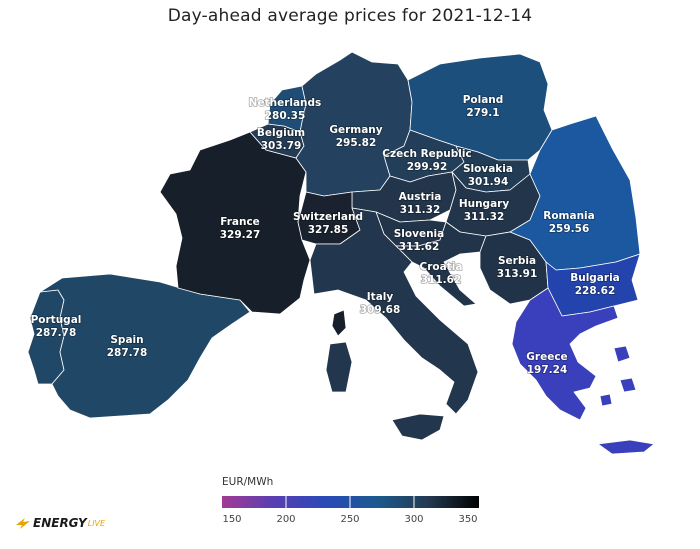  I want to click on country-romania, so click(575, 193).